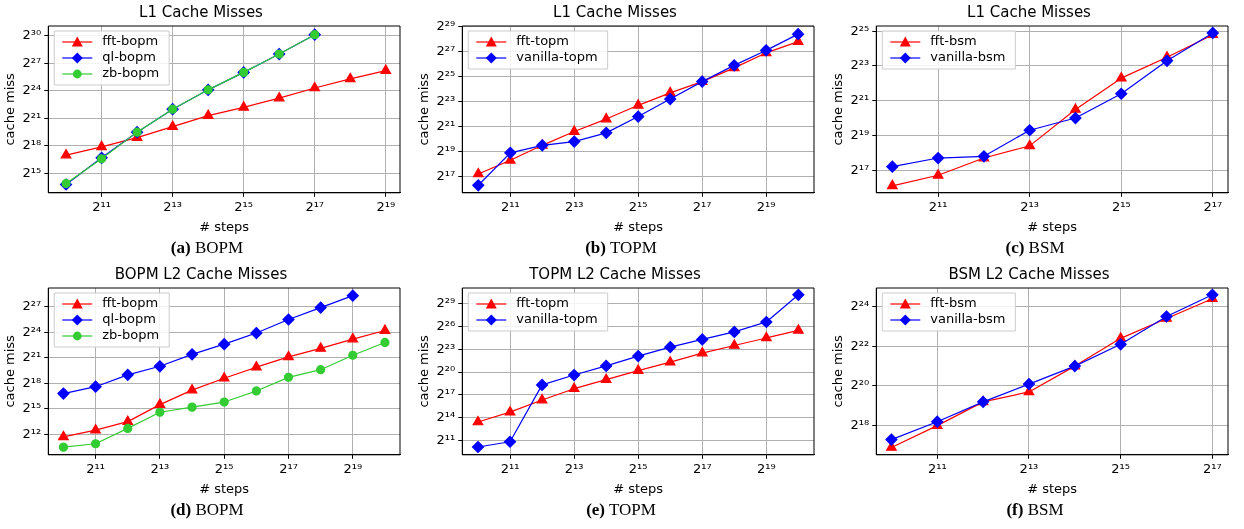 The height and width of the screenshot is (529, 1244). Describe the element at coordinates (207, 509) in the screenshot. I see `text: (d) BOPM` at that location.